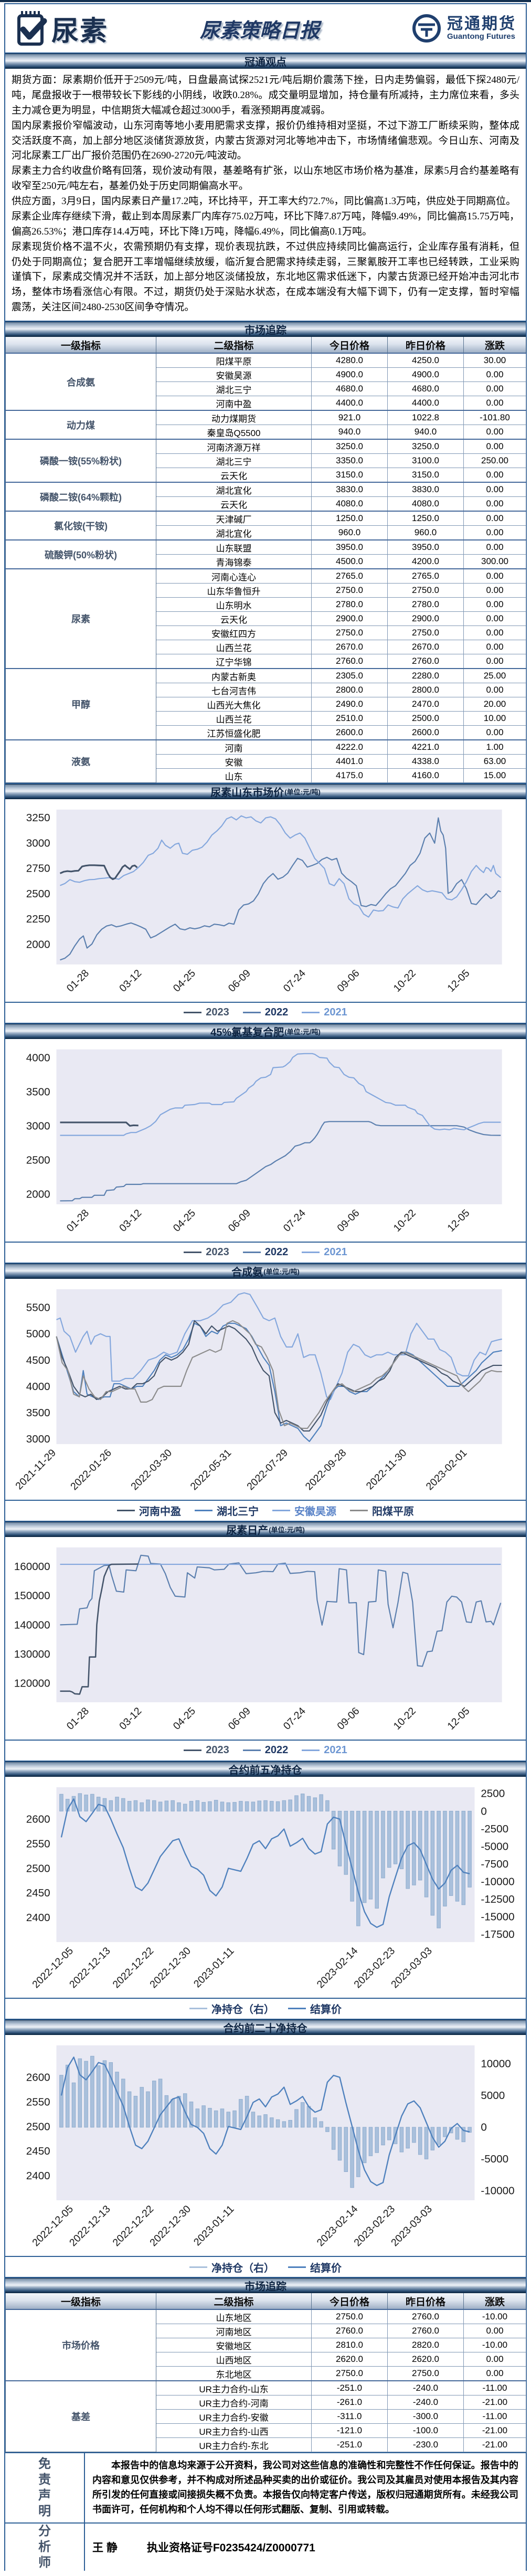  I want to click on chart-legend: 净持仓（右） 结算价, so click(265, 2008).